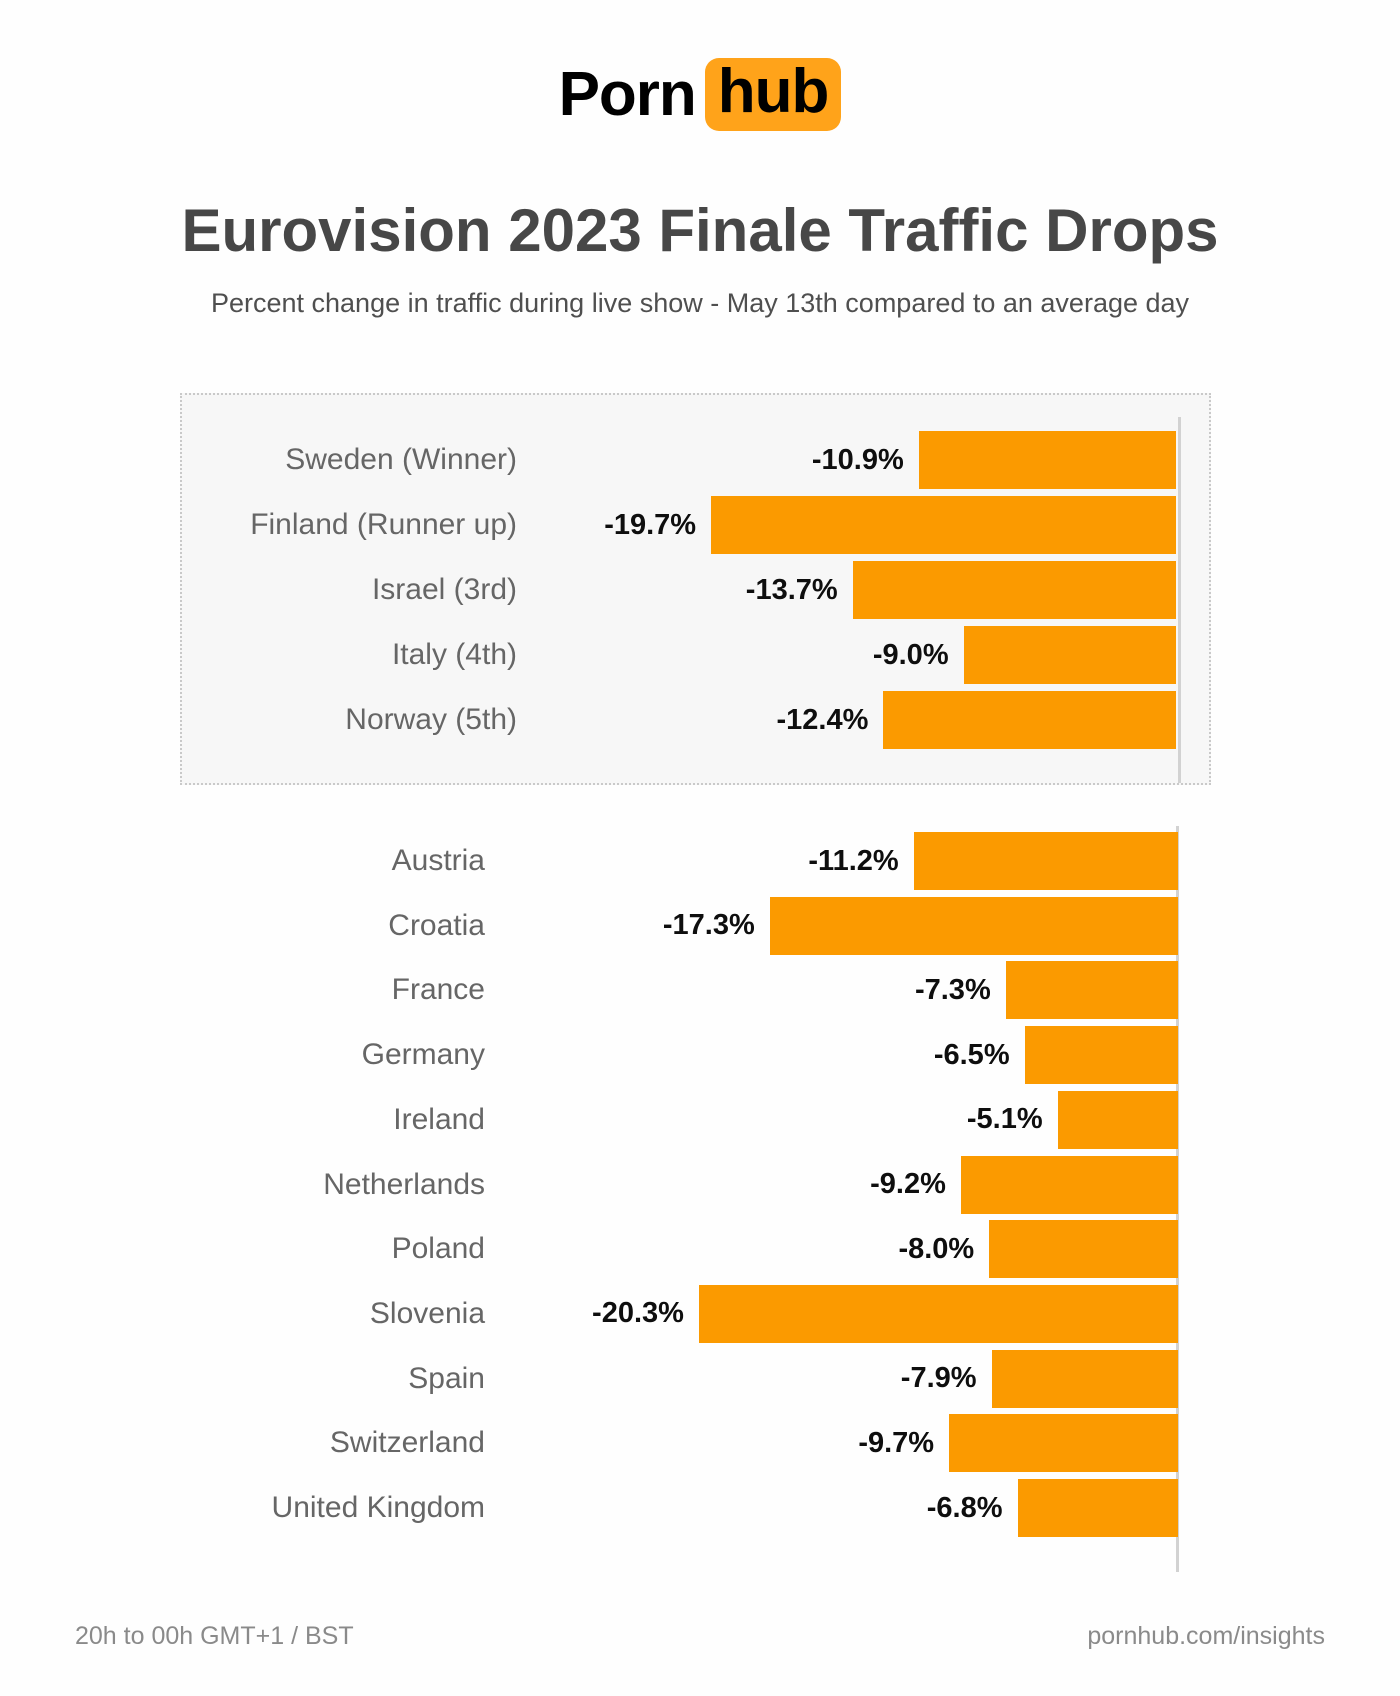 This screenshot has width=1400, height=1696. What do you see at coordinates (427, 1313) in the screenshot?
I see `country-label: Slovenia` at bounding box center [427, 1313].